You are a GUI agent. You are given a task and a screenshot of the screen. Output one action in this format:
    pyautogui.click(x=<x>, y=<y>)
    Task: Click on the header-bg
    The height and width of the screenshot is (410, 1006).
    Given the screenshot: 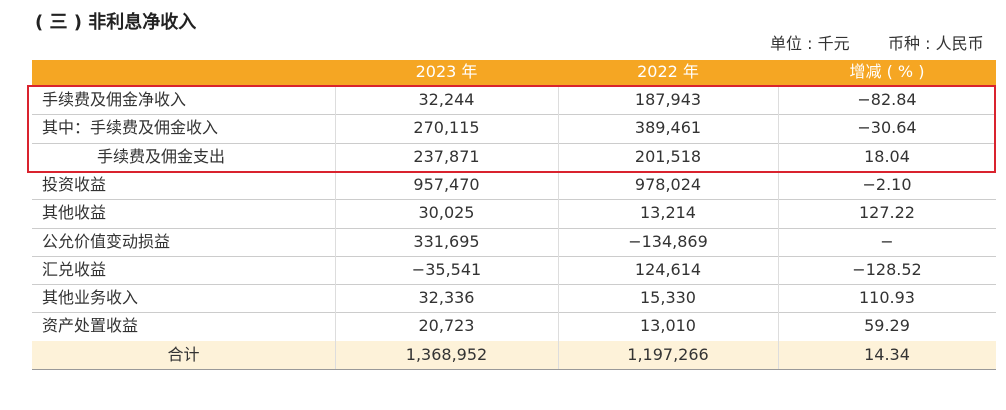 What is the action you would take?
    pyautogui.click(x=514, y=72)
    